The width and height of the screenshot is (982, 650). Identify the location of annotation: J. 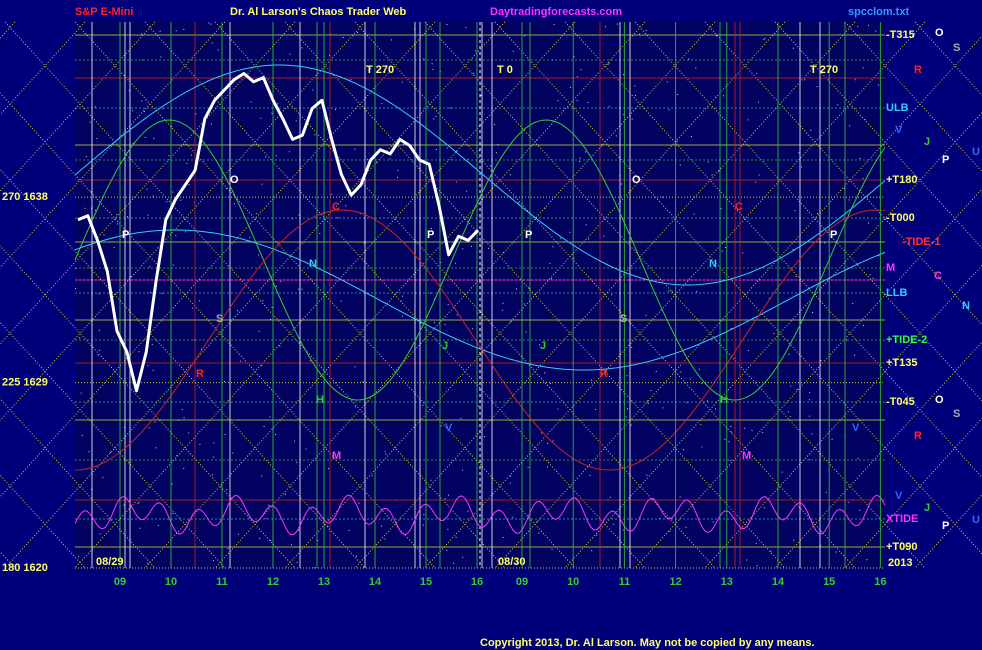
(445, 346).